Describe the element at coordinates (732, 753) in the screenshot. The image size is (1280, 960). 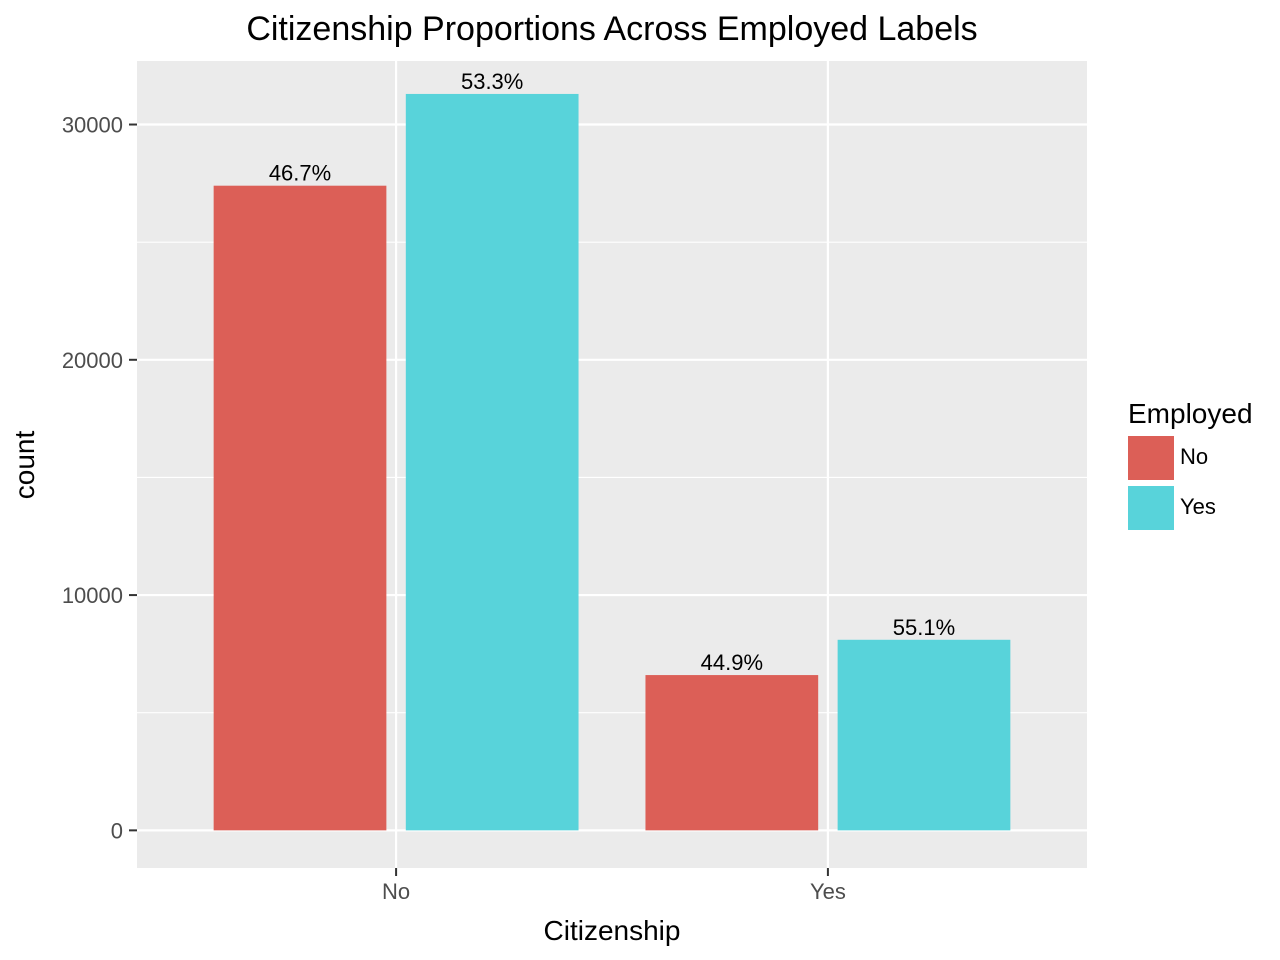
I see `bar-no-yes` at that location.